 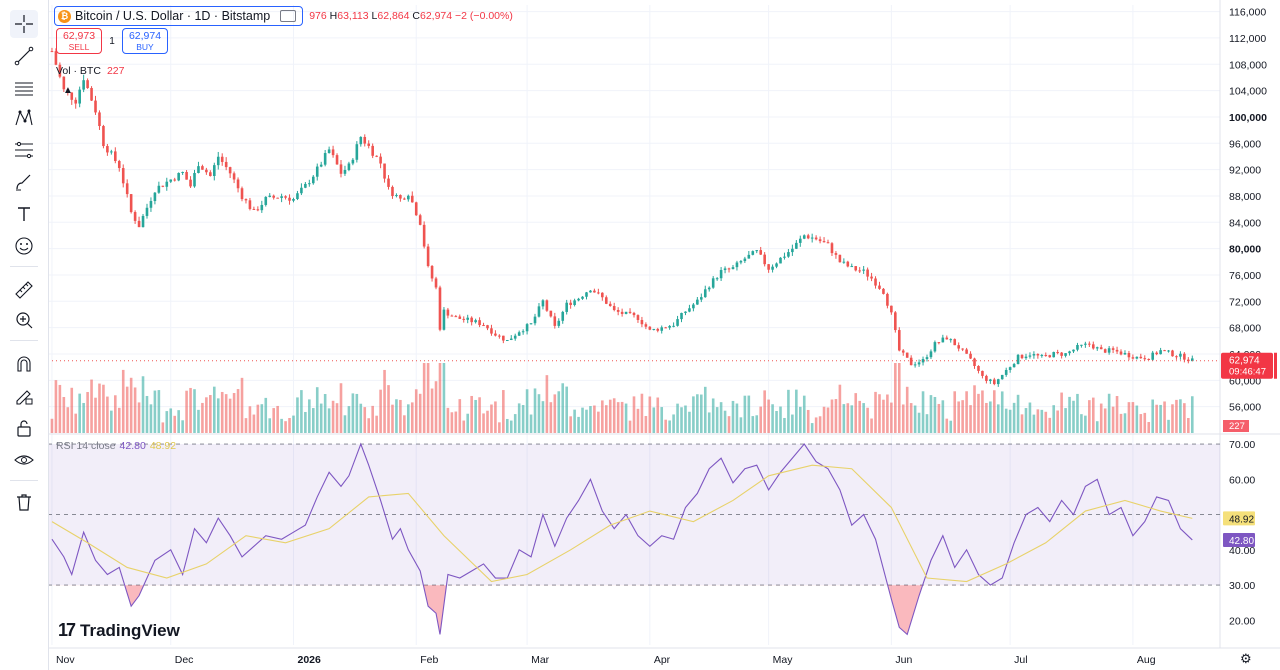 I want to click on ohlc-values: 976 H63,113 L62,864 C62,974 −2 (−0.00%), so click(x=411, y=16).